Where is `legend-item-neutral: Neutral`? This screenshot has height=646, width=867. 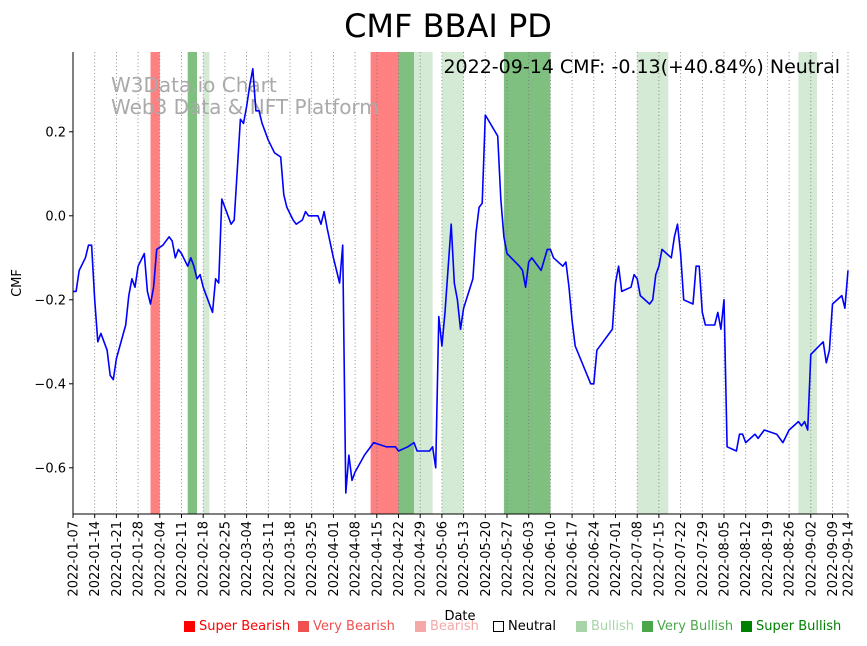 legend-item-neutral: Neutral is located at coordinates (524, 626).